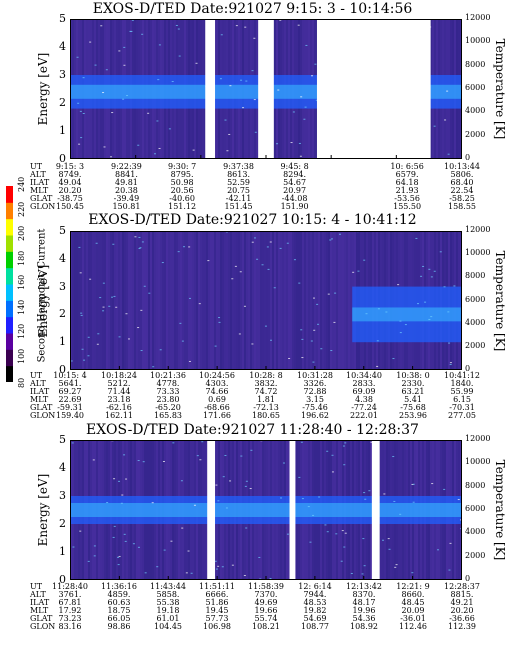 The width and height of the screenshot is (505, 649). What do you see at coordinates (21, 331) in the screenshot?
I see `colorbar-tick-label: 120` at bounding box center [21, 331].